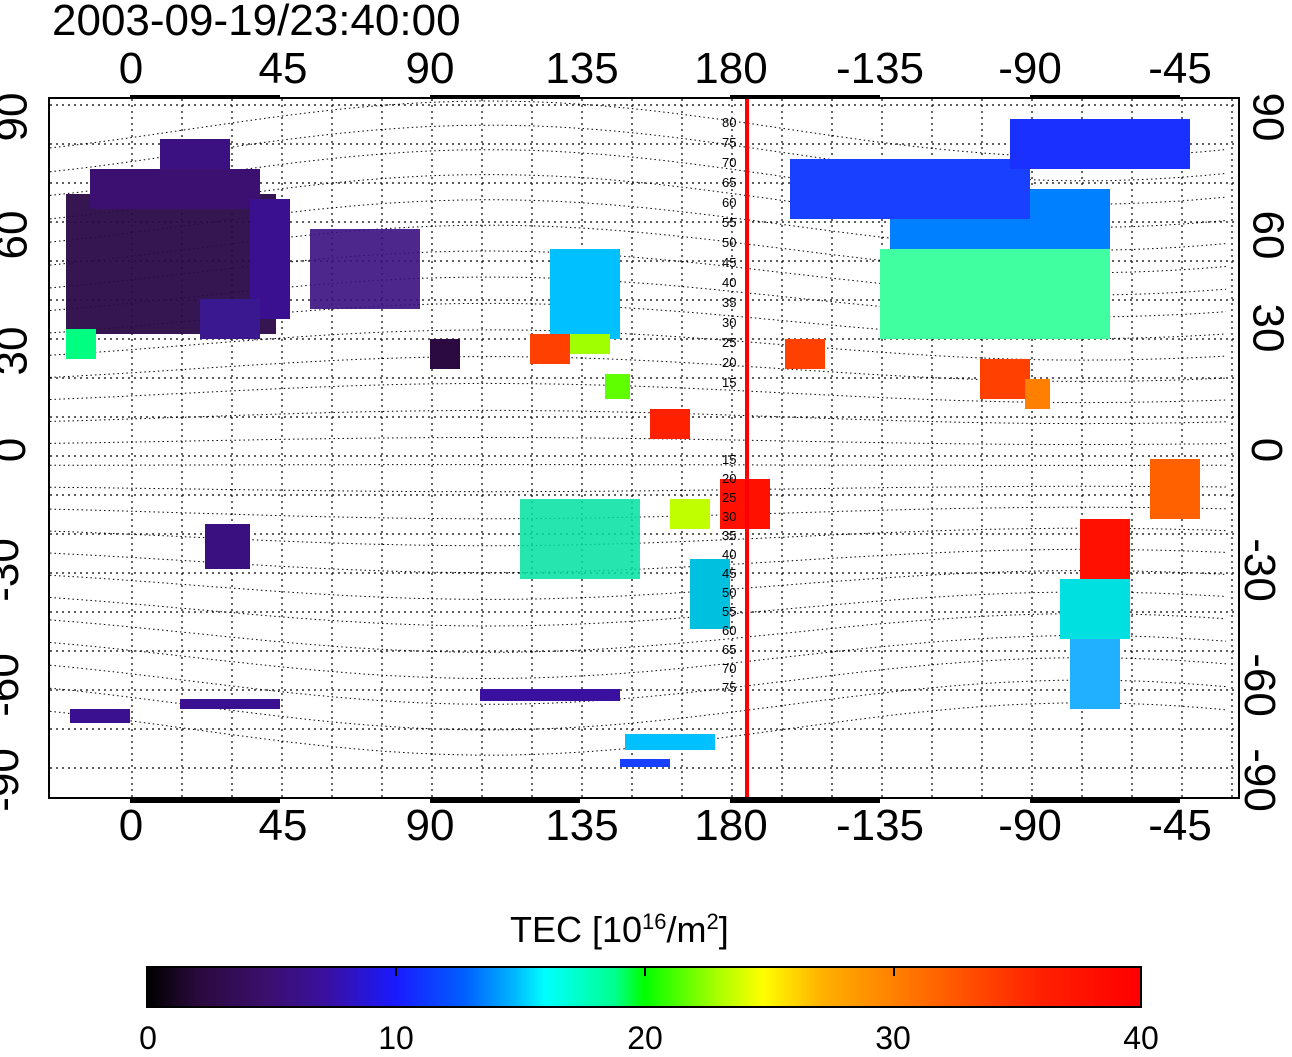 This screenshot has height=1057, width=1292. What do you see at coordinates (1030, 68) in the screenshot?
I see `top-lon-label: -90` at bounding box center [1030, 68].